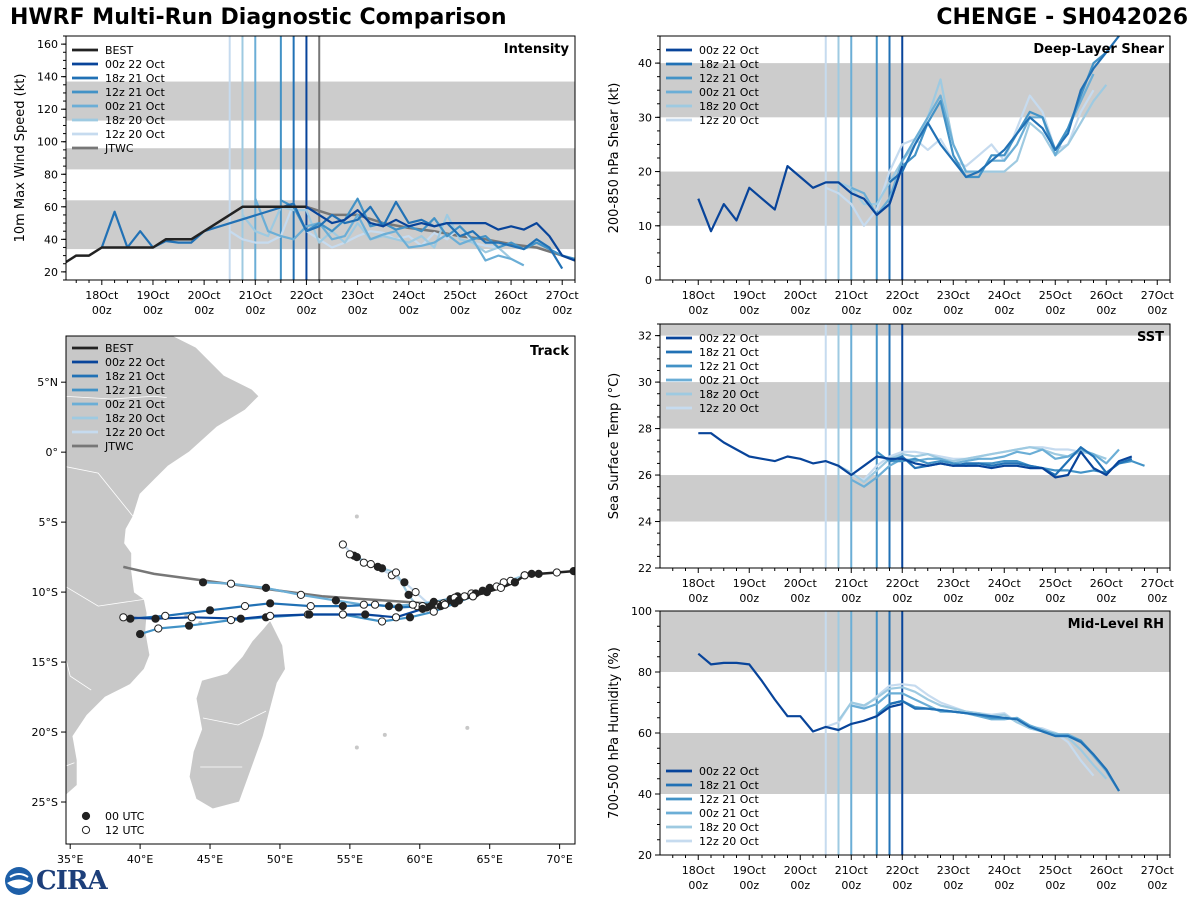  Describe the element at coordinates (645, 226) in the screenshot. I see `y-tick-label: 10` at that location.